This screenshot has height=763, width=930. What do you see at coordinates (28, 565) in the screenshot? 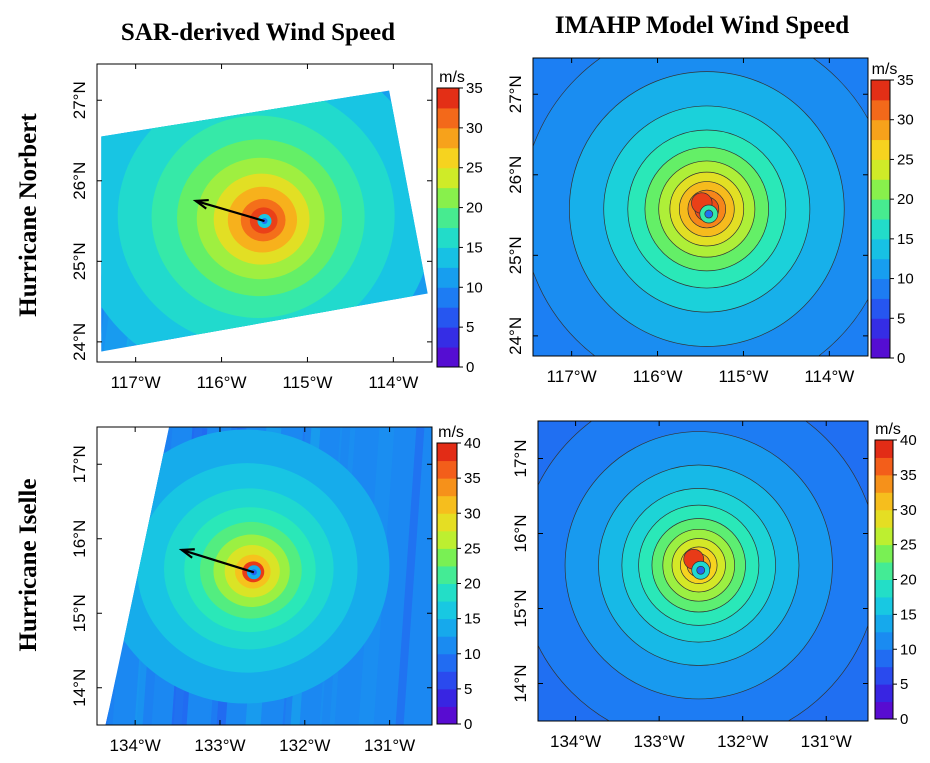
I see `row-title-iselle: Hurricane Iselle` at bounding box center [28, 565].